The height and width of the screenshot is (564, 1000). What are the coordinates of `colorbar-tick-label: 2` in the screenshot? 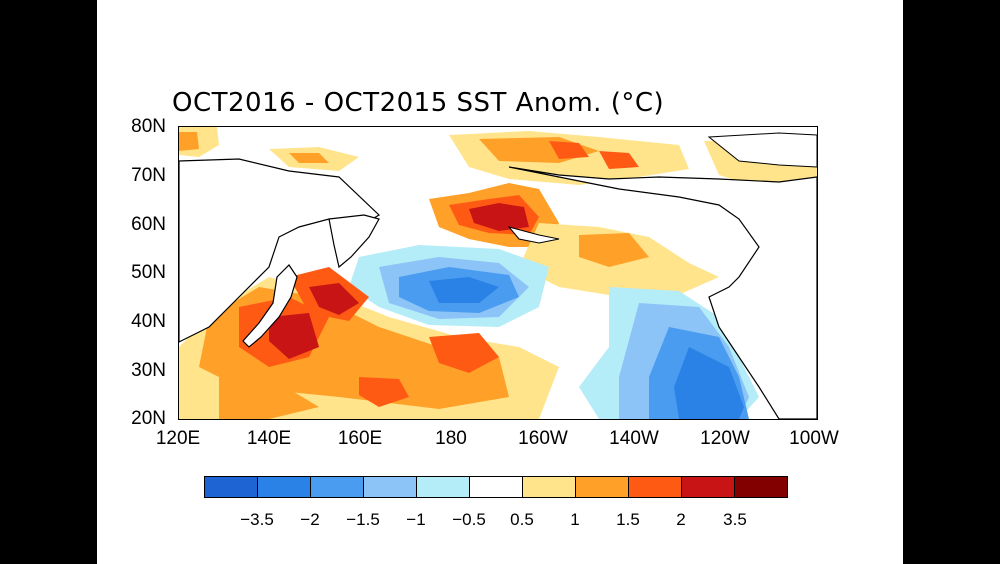 It's located at (681, 519).